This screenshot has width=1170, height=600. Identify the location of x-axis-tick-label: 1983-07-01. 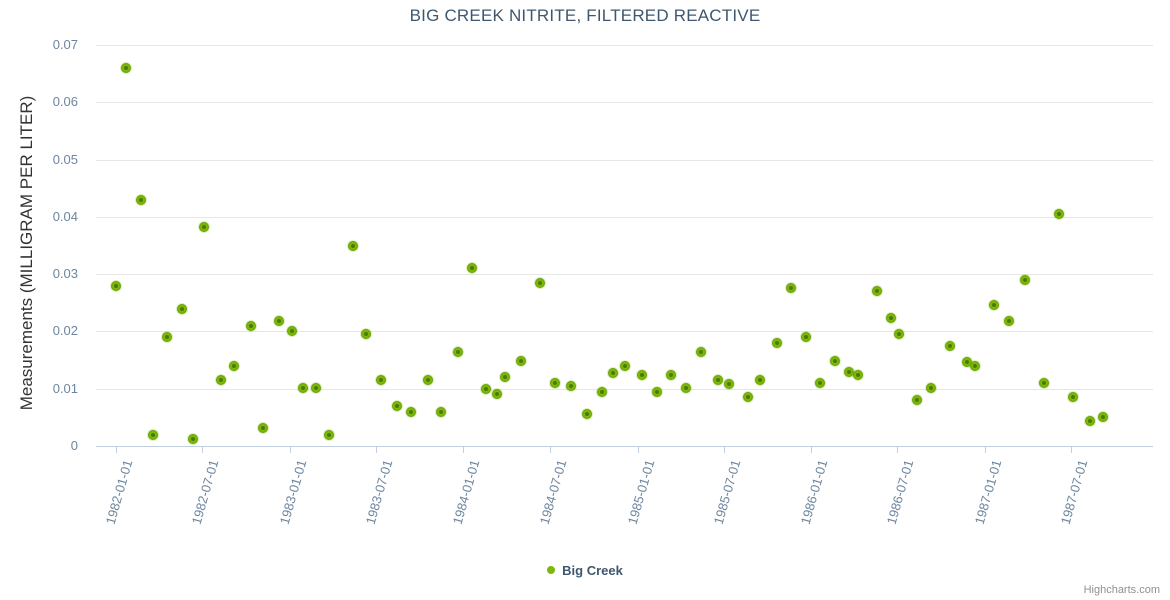
(379, 492).